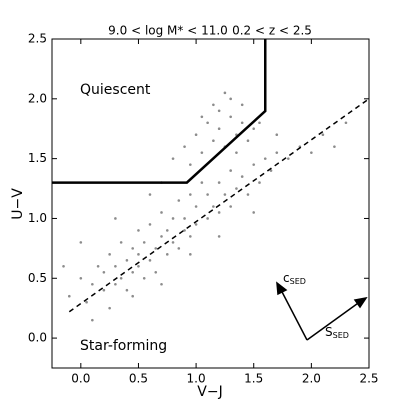  Describe the element at coordinates (286, 278) in the screenshot. I see `arrow-label-main: c` at that location.